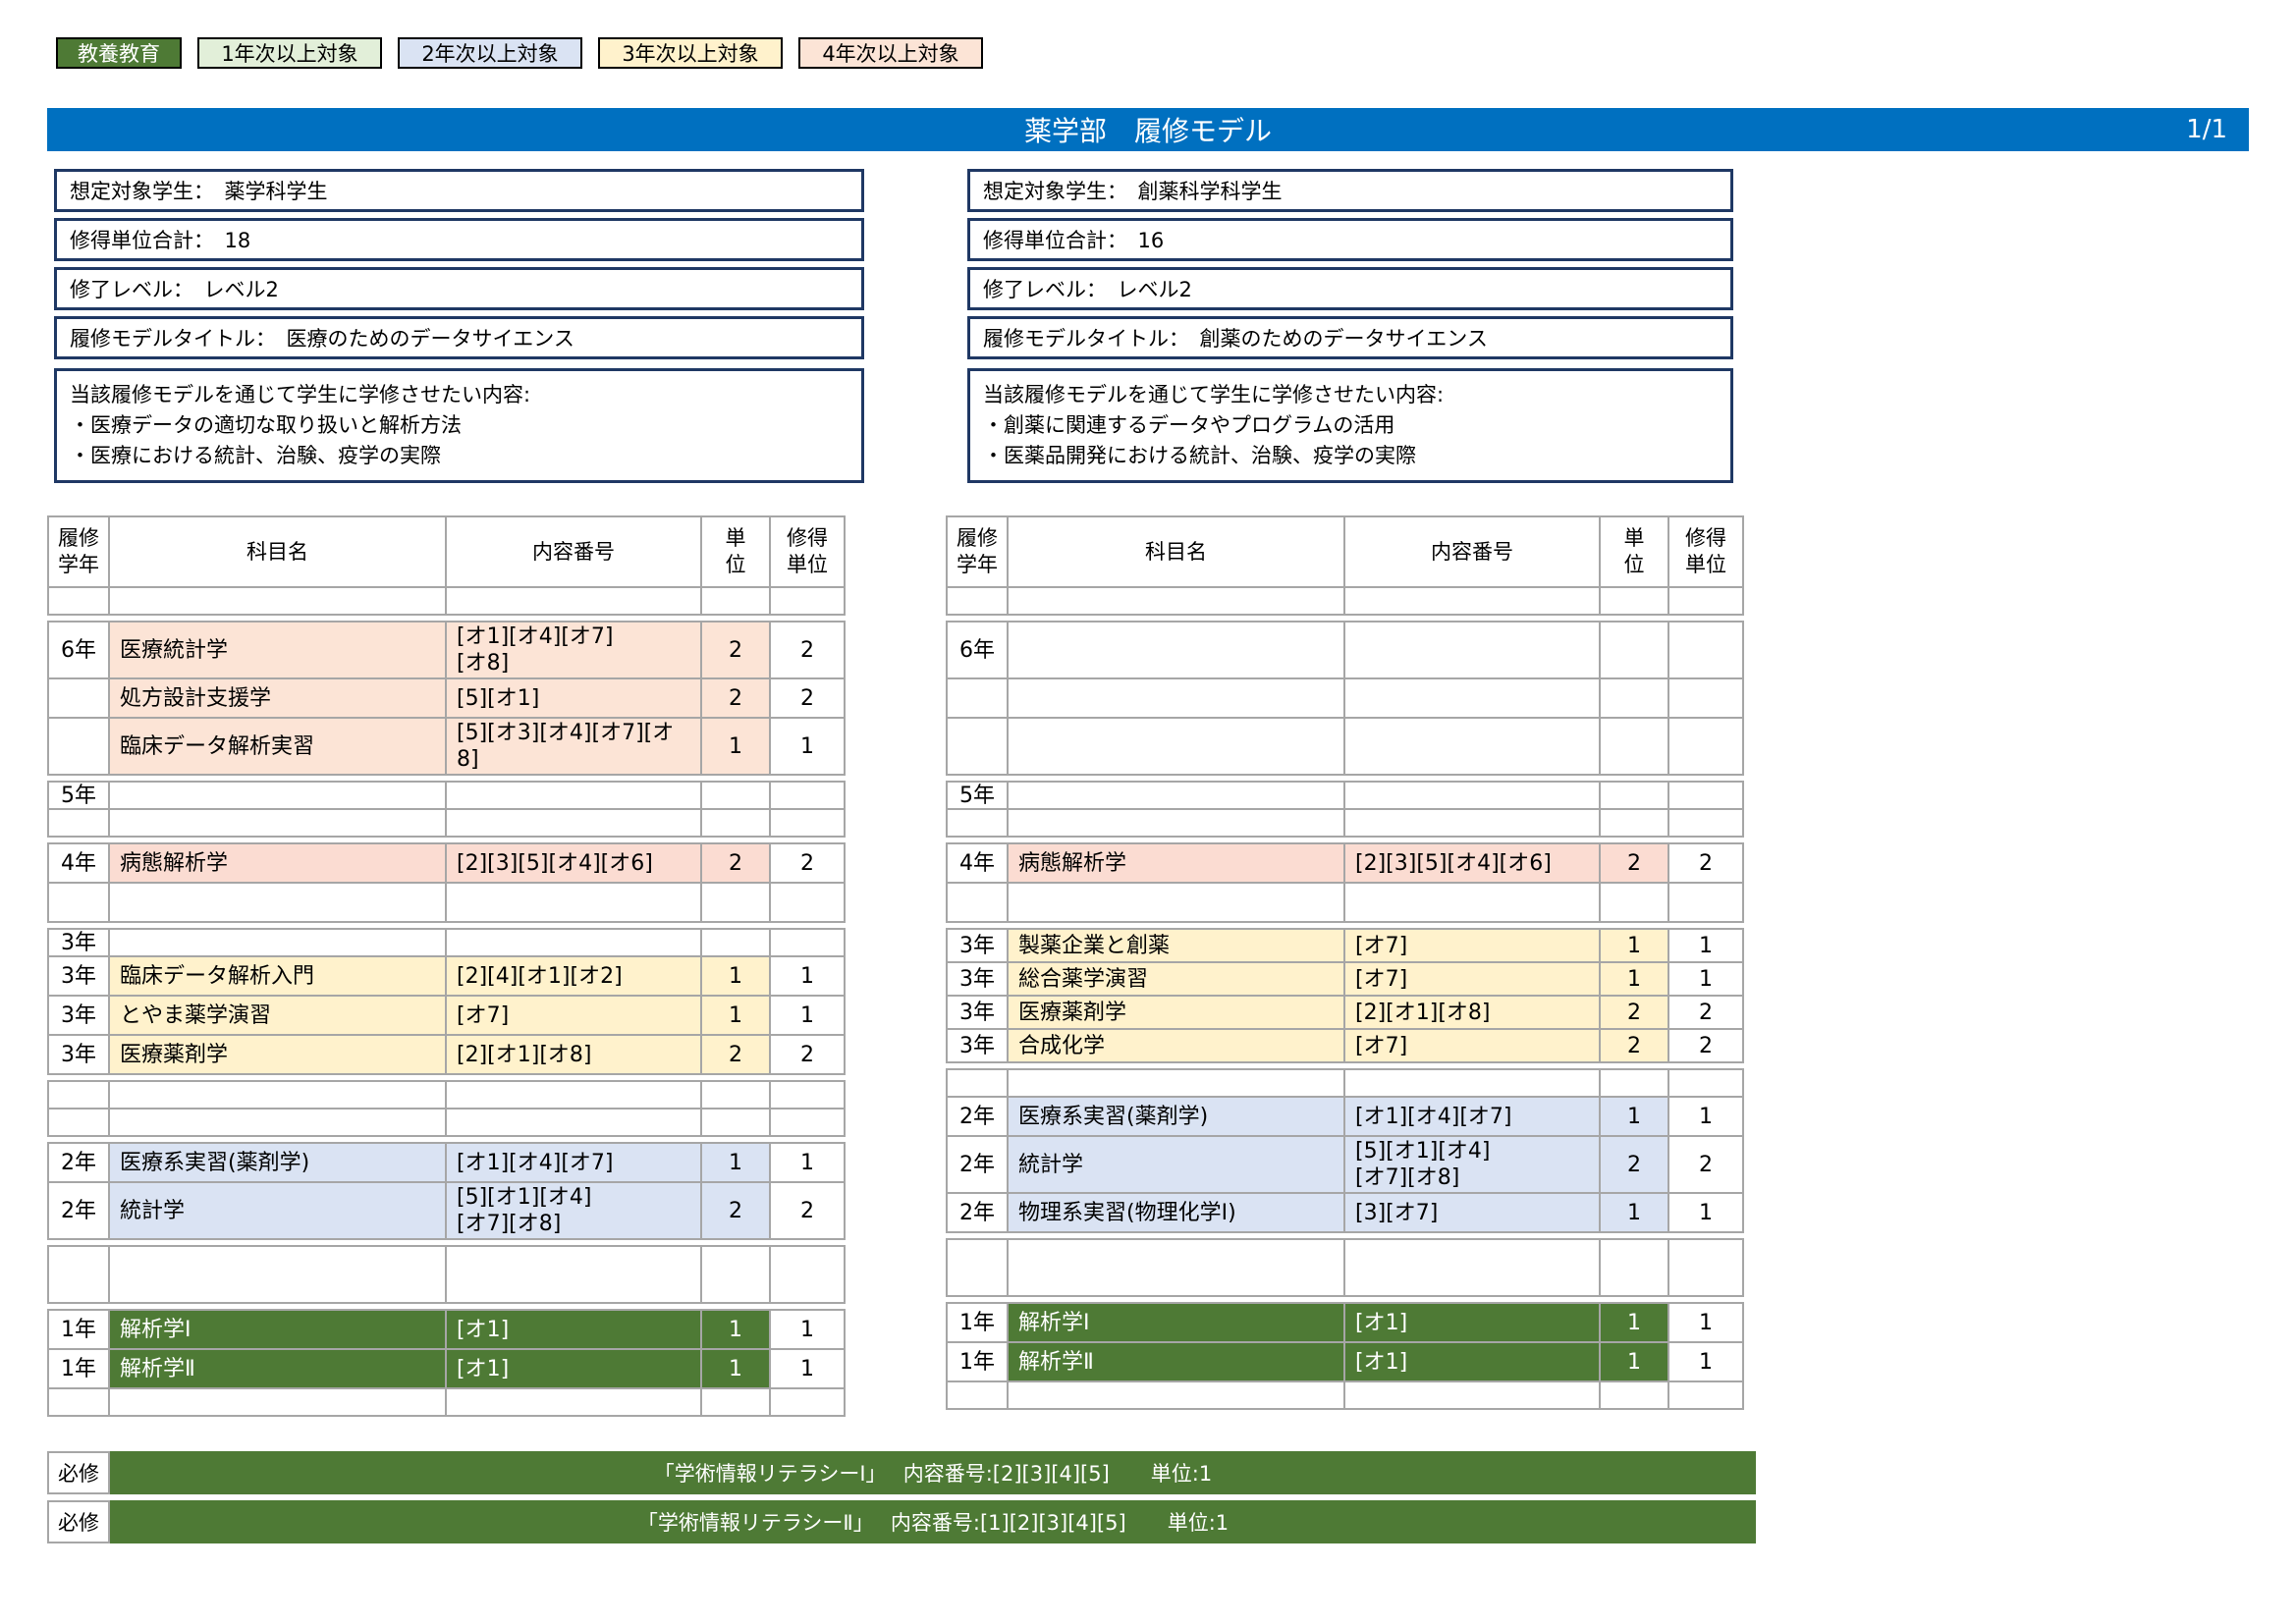  I want to click on year-cell: 4年, so click(78, 863).